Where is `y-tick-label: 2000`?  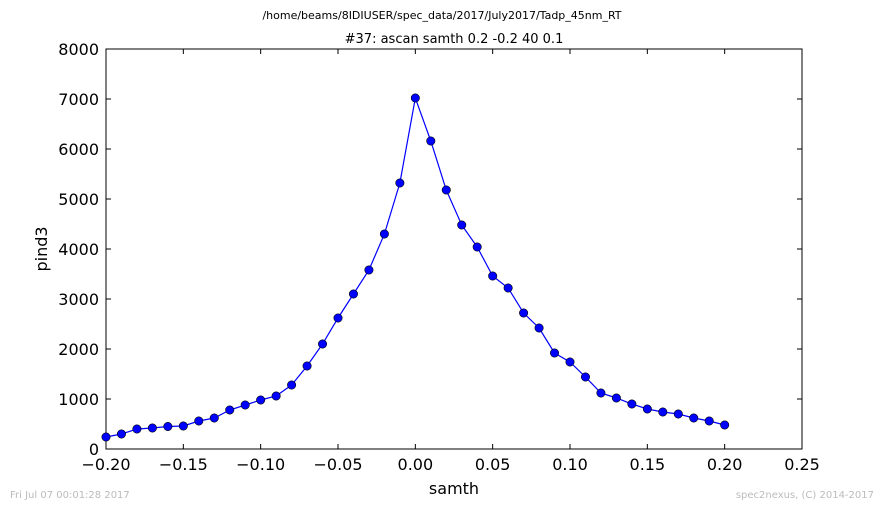
y-tick-label: 2000 is located at coordinates (78, 349).